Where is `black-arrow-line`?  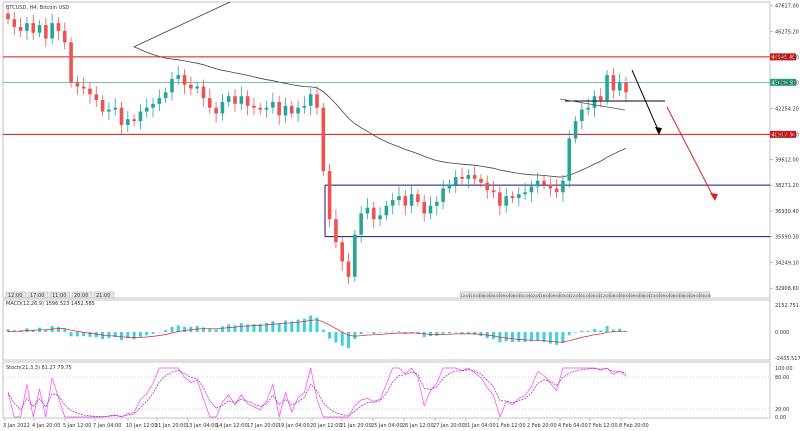 black-arrow-line is located at coordinates (645, 101).